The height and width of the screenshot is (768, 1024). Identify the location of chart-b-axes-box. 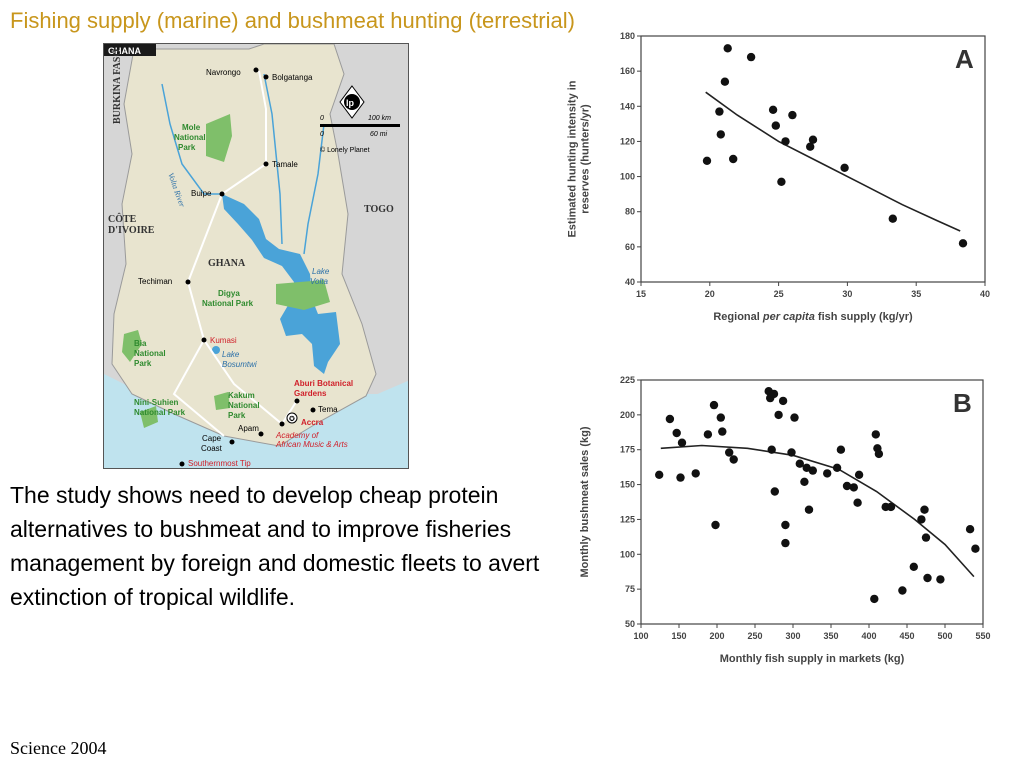
(812, 502).